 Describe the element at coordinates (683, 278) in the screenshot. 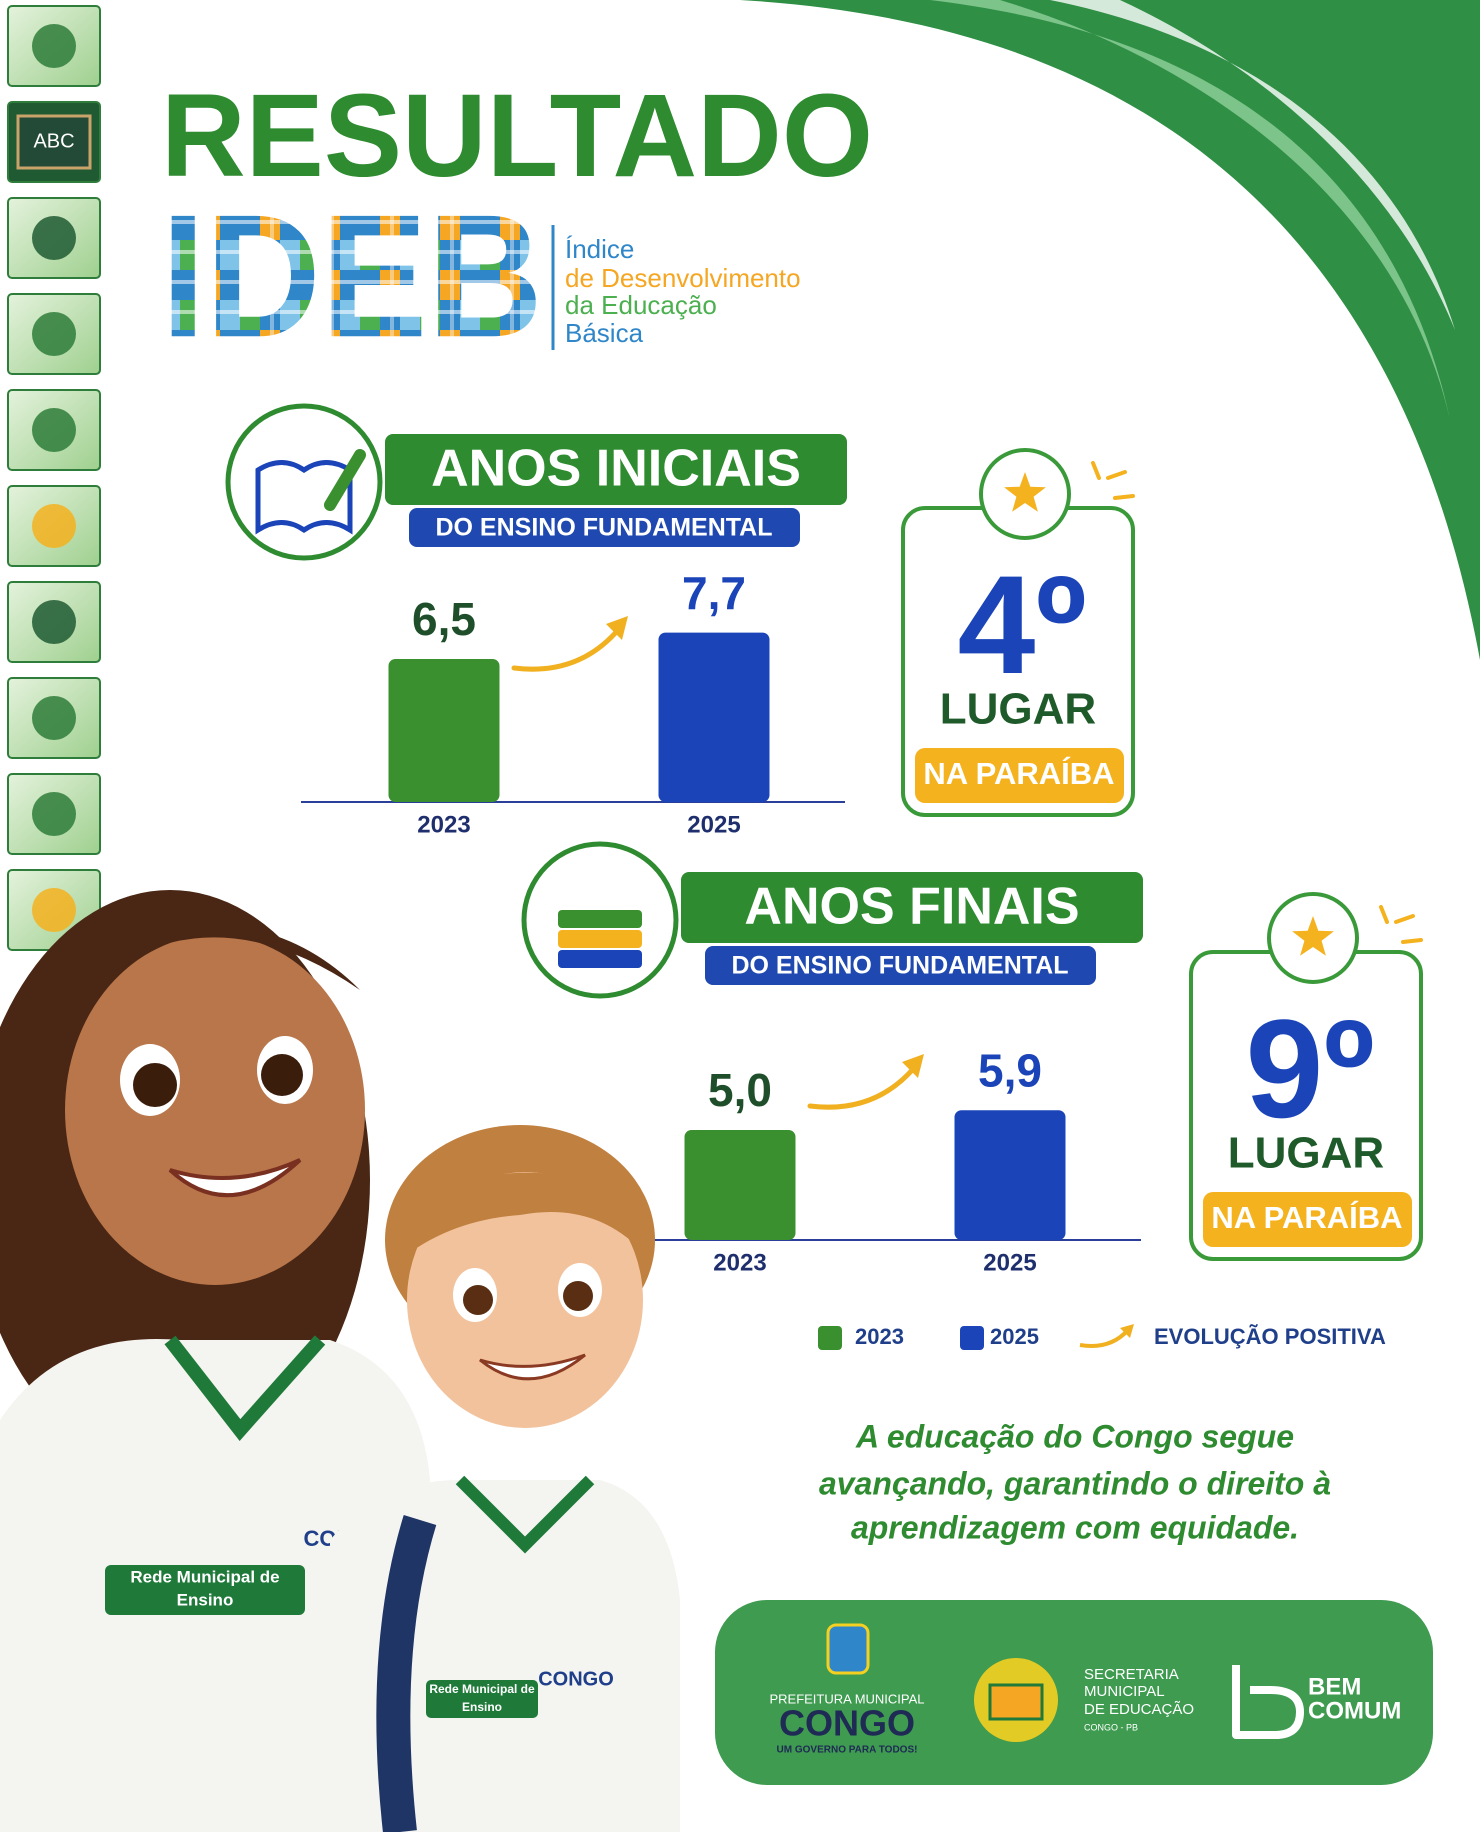

I see `logo-caption: de Desenvolvimento` at that location.